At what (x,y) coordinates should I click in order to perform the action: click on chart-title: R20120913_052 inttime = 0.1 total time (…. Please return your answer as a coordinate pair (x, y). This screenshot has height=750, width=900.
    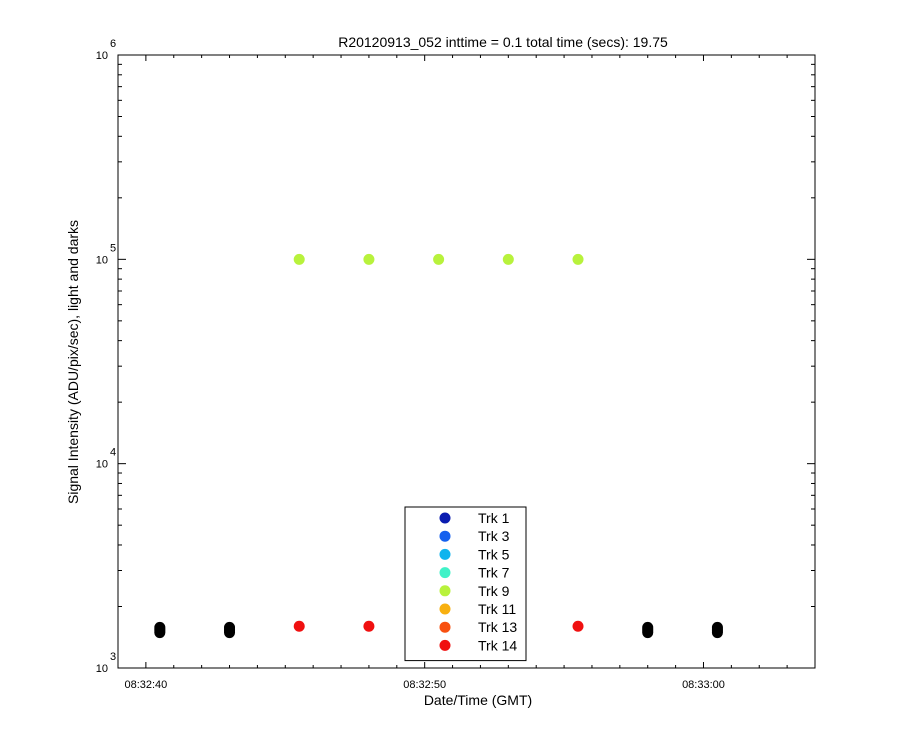
    Looking at the image, I should click on (503, 42).